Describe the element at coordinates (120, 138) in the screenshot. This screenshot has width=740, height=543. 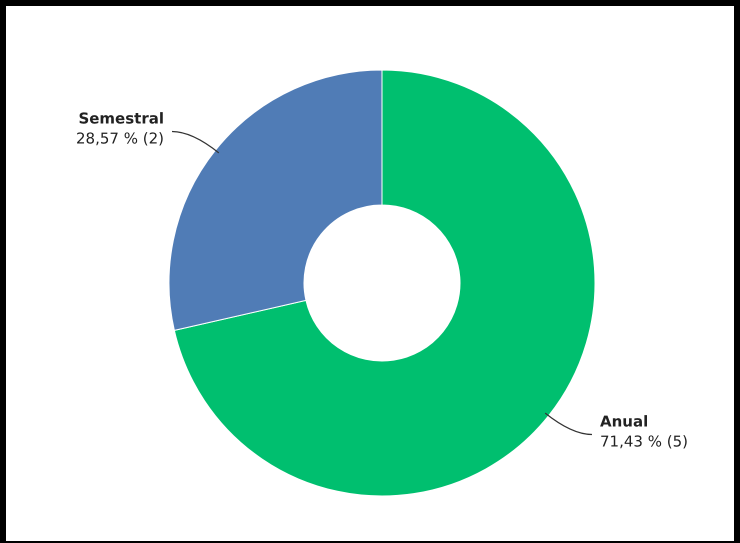
I see `data-label: 28,57 % (2)` at that location.